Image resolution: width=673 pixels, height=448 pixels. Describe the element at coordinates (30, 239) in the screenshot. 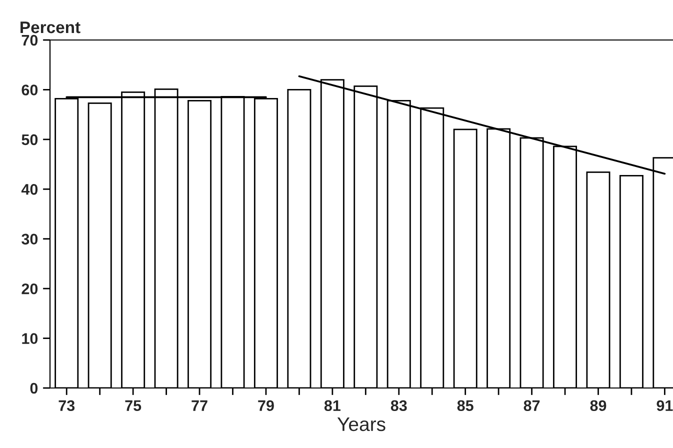

I see `y-tick-label: 30` at that location.